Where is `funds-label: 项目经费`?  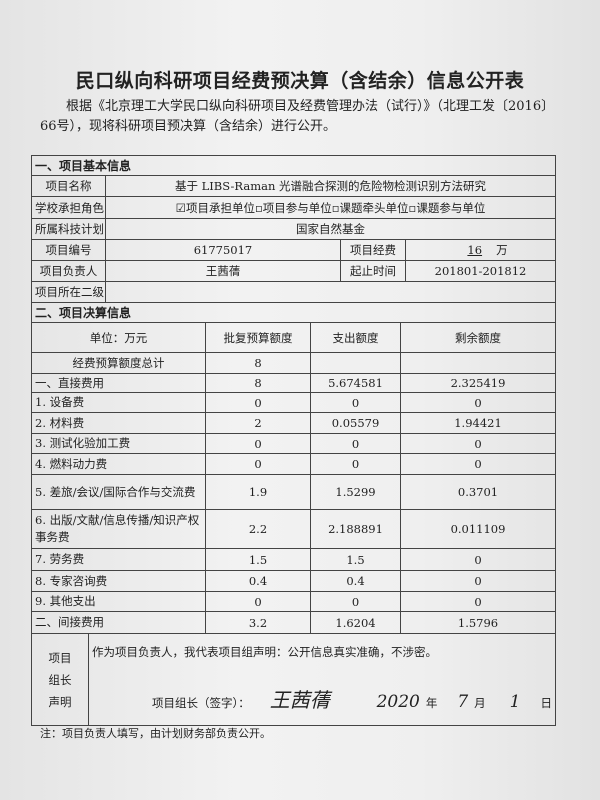
funds-label: 项目经费 is located at coordinates (373, 250).